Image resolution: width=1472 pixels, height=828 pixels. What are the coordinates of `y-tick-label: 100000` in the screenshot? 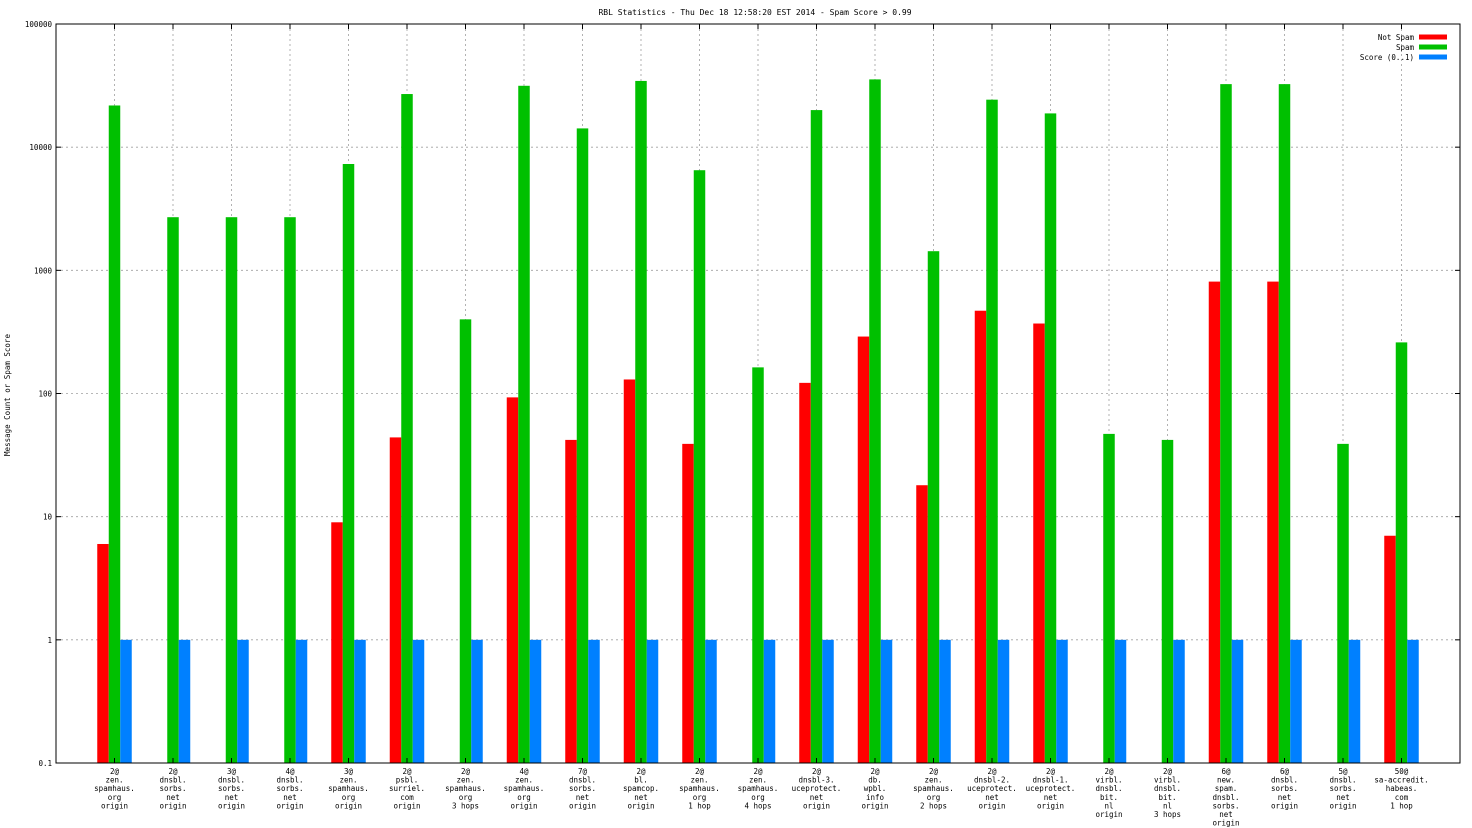 It's located at (39, 24).